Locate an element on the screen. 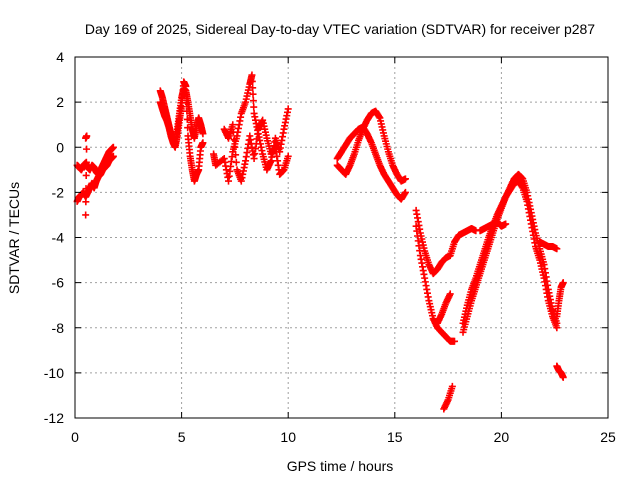  y-axis-label: SDTVAR / TECUs is located at coordinates (14, 238).